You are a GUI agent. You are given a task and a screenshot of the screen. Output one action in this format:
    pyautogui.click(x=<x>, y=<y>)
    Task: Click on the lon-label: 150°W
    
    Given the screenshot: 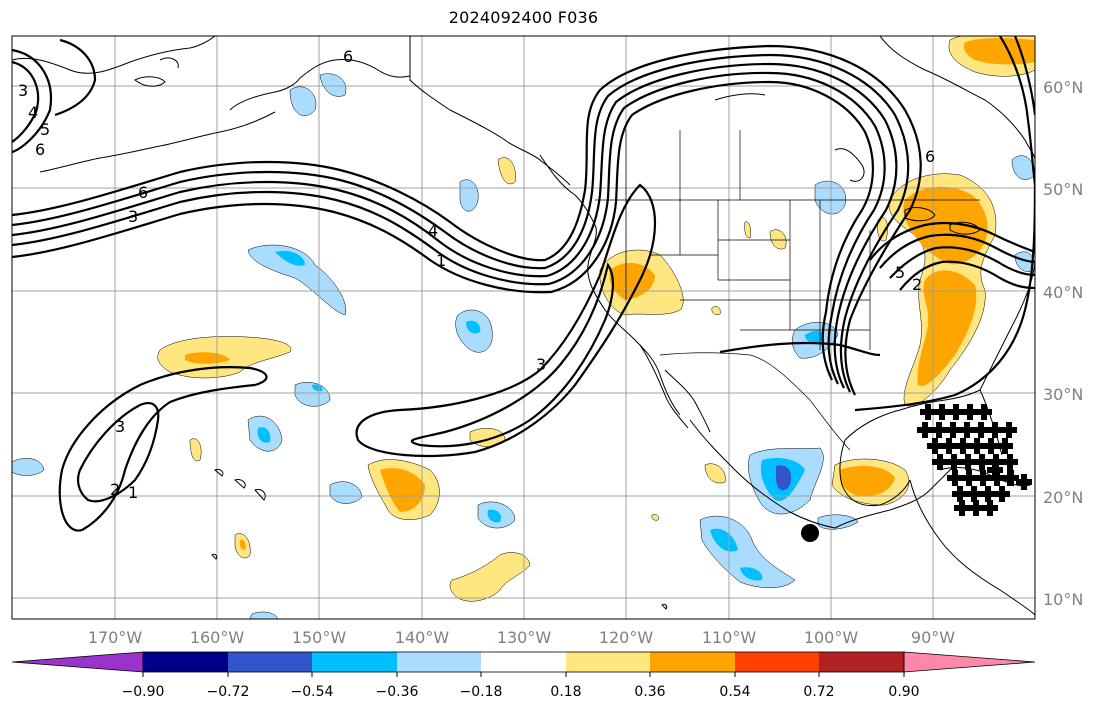 What is the action you would take?
    pyautogui.click(x=319, y=637)
    